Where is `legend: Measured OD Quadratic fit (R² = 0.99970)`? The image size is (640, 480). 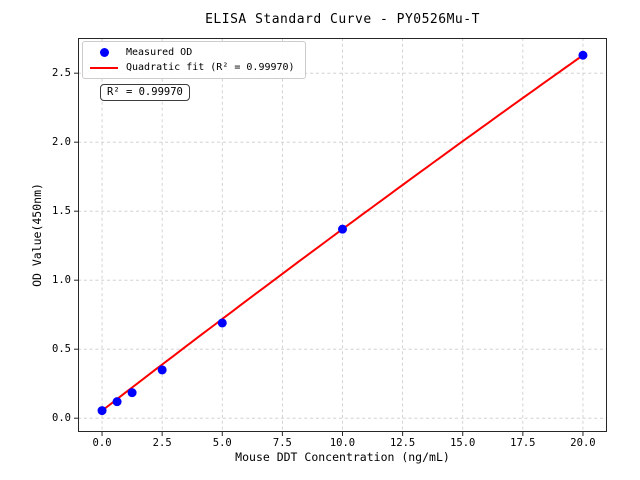 legend: Measured OD Quadratic fit (R² = 0.99970) is located at coordinates (194, 60).